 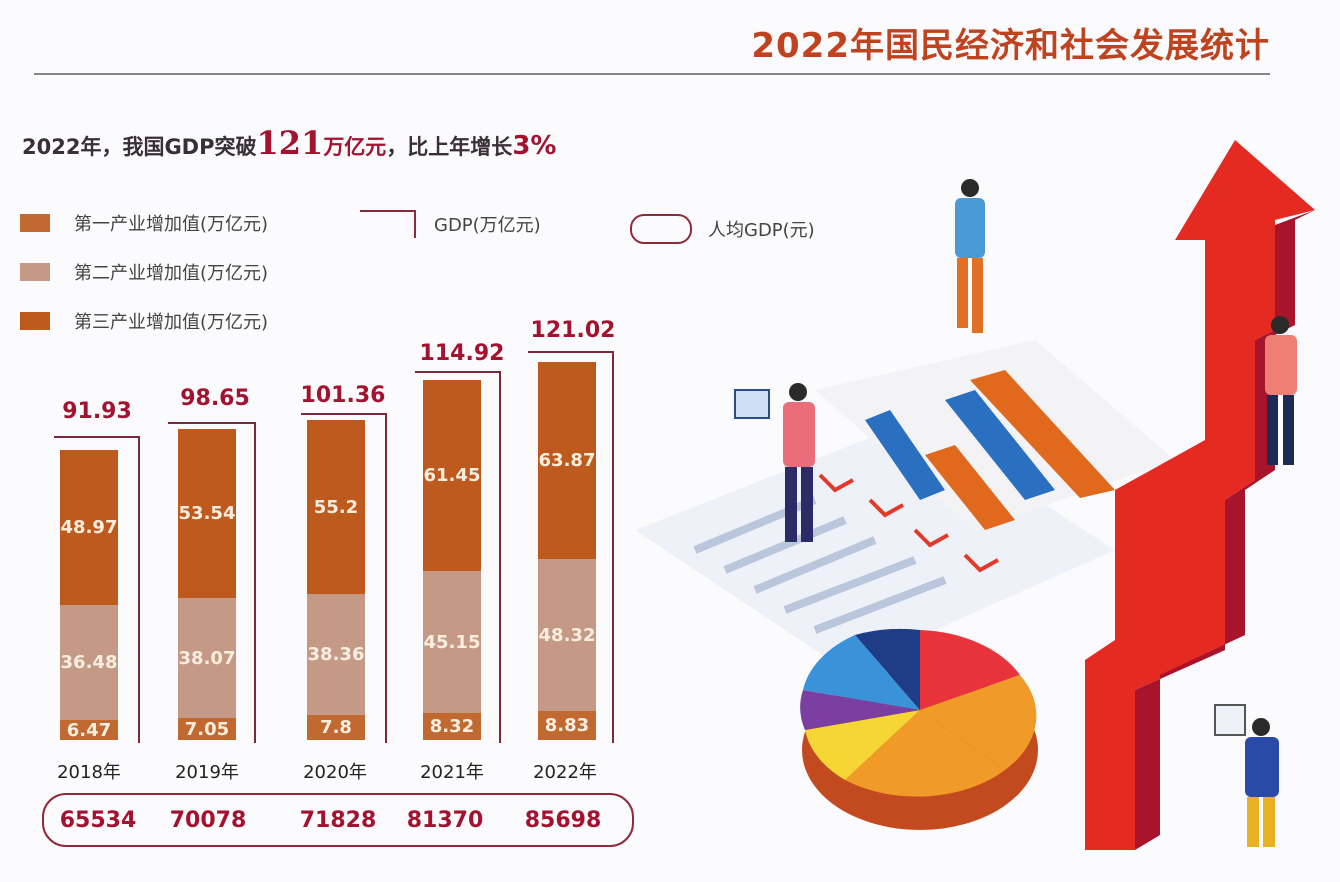 I want to click on page-title: 2022年国民经济和社会发展统计, so click(x=1010, y=46).